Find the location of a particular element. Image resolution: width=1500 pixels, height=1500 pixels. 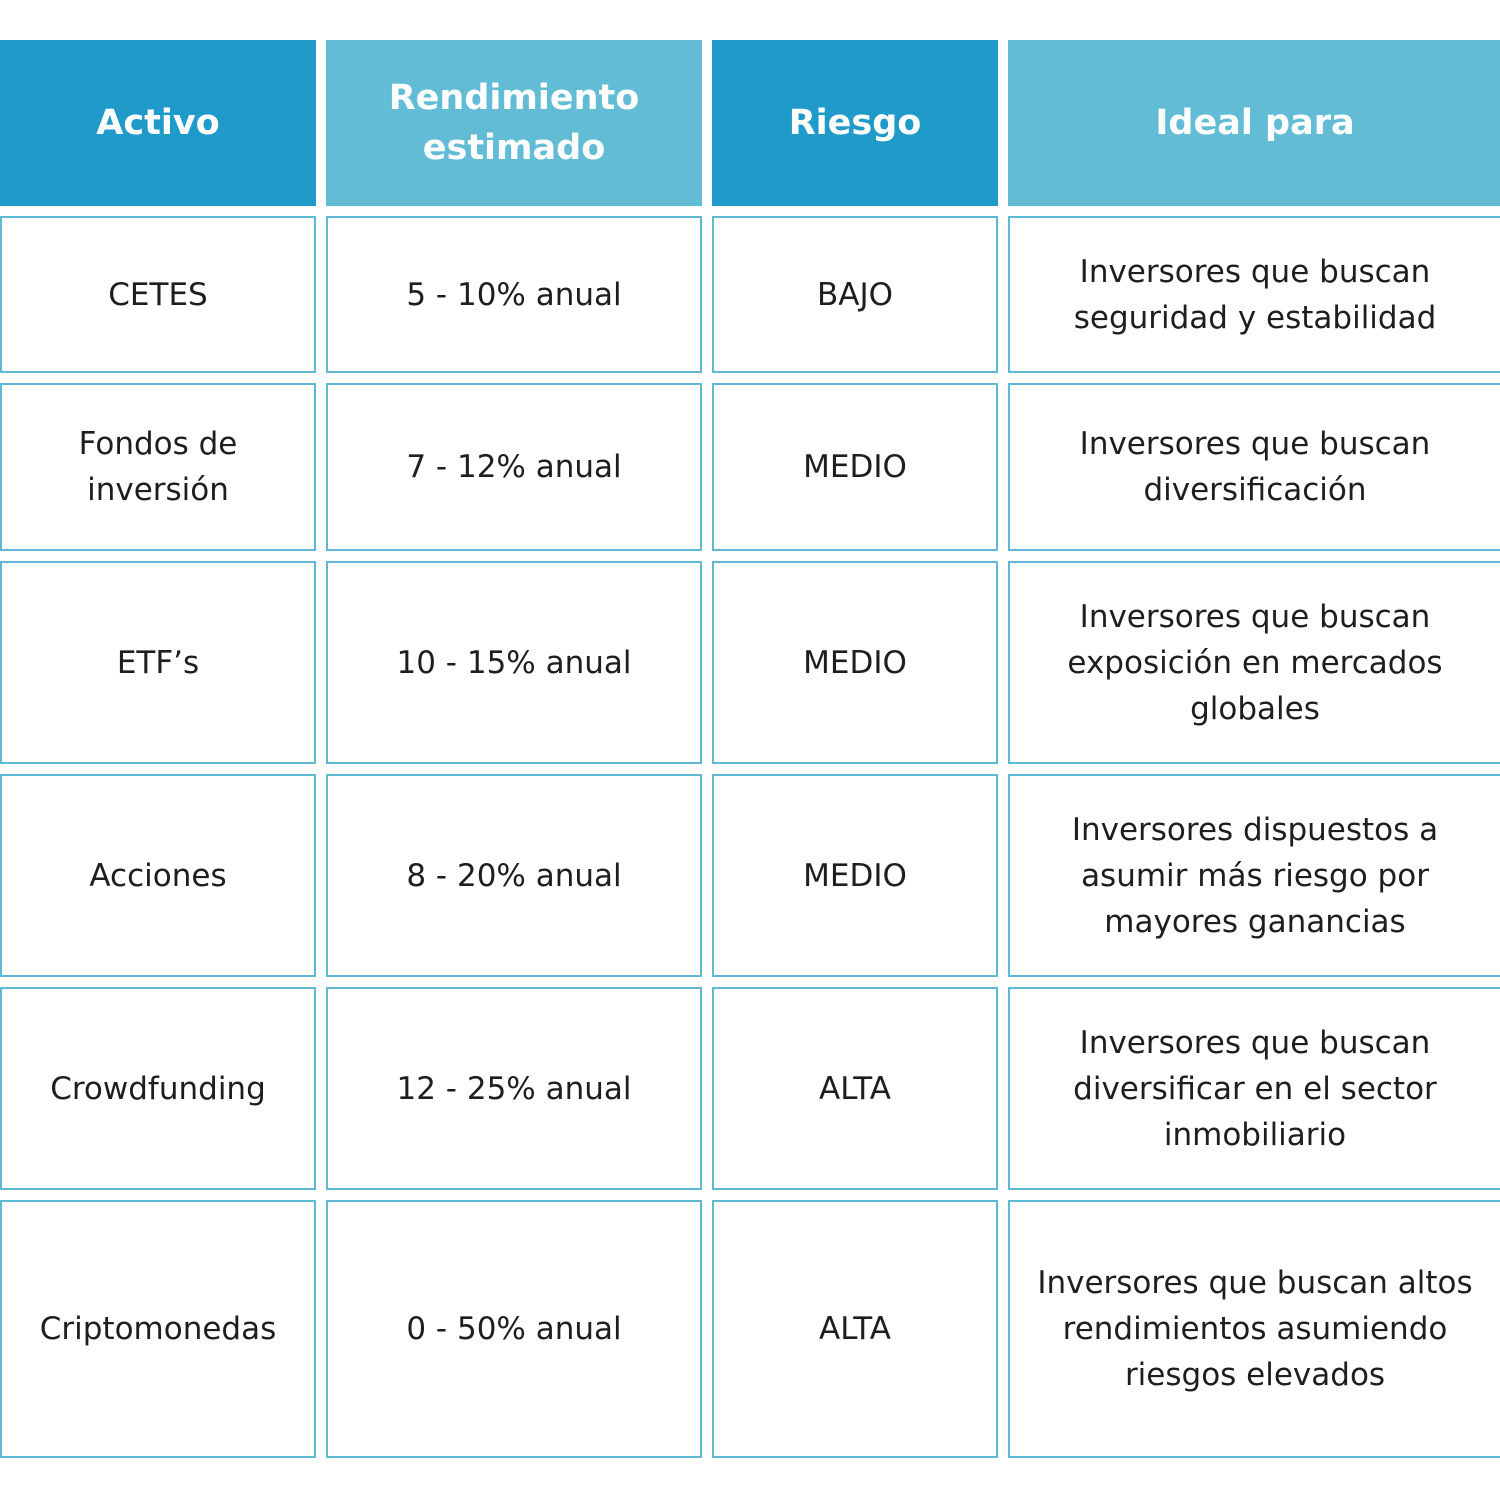

cell-rendimiento: 5 - 10% anual is located at coordinates (514, 294).